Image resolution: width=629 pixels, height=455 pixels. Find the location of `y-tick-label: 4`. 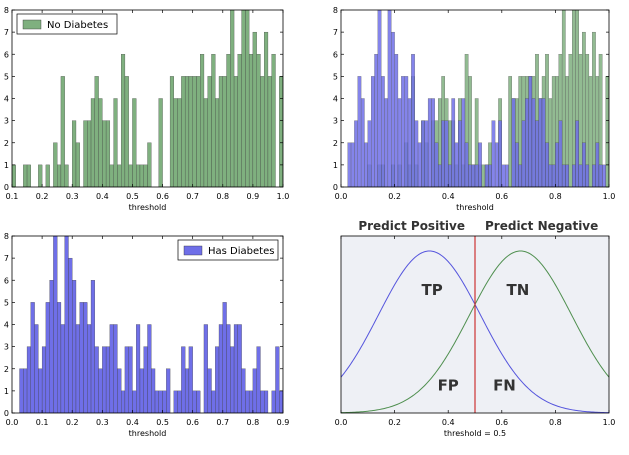

y-tick-label: 4 is located at coordinates (6, 325).